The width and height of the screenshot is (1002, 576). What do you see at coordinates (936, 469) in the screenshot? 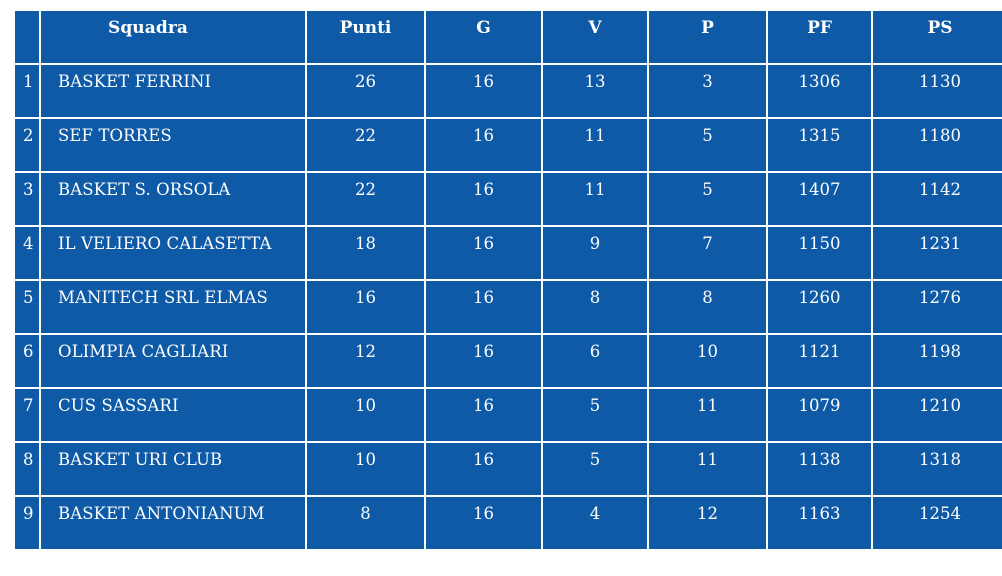
I see `cell-points-against: 1318` at bounding box center [936, 469].